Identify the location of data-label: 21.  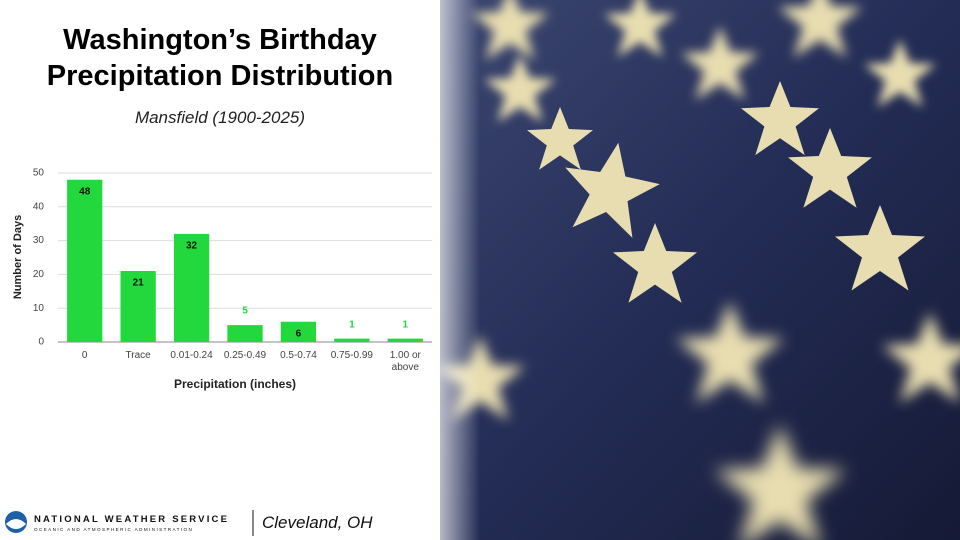
(139, 283).